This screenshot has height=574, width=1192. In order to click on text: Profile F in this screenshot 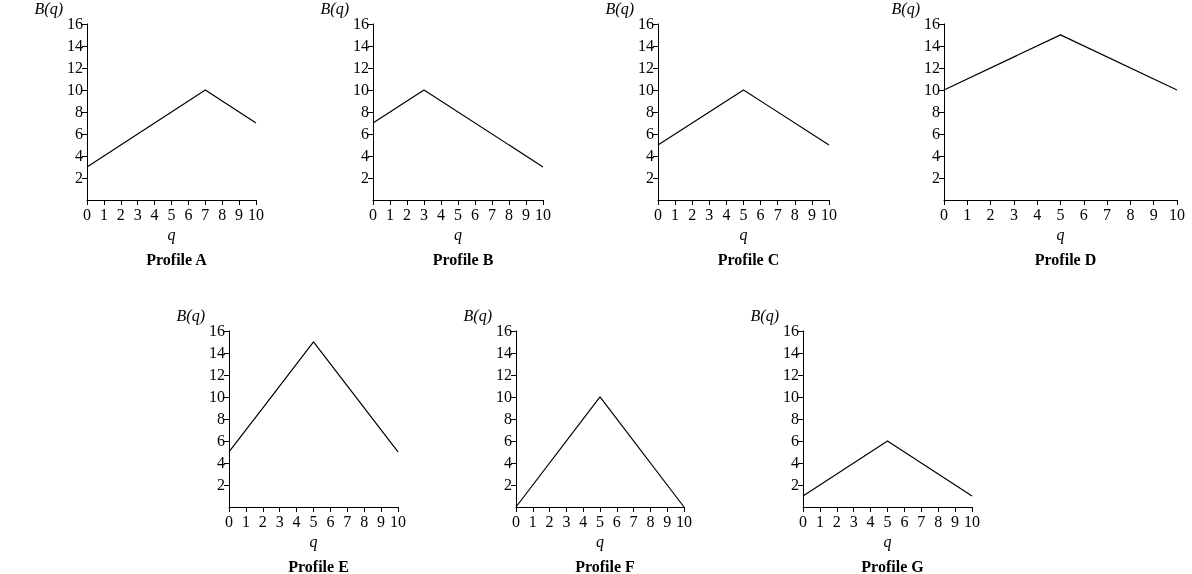, I will do `click(605, 565)`.